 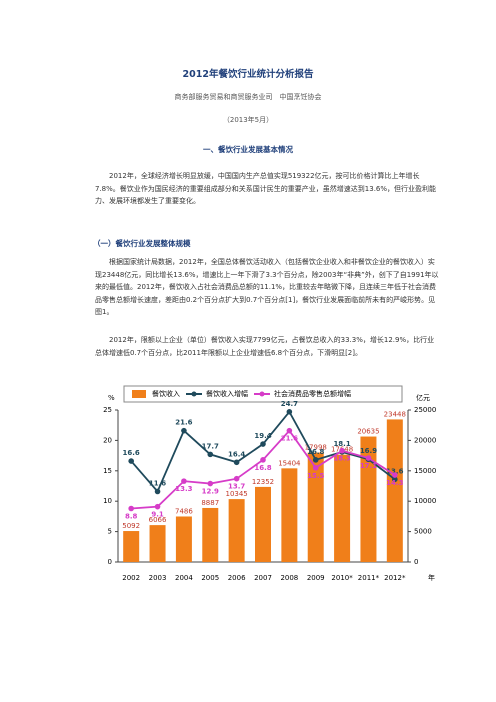 What do you see at coordinates (210, 503) in the screenshot?
I see `bar-value-label: 8887` at bounding box center [210, 503].